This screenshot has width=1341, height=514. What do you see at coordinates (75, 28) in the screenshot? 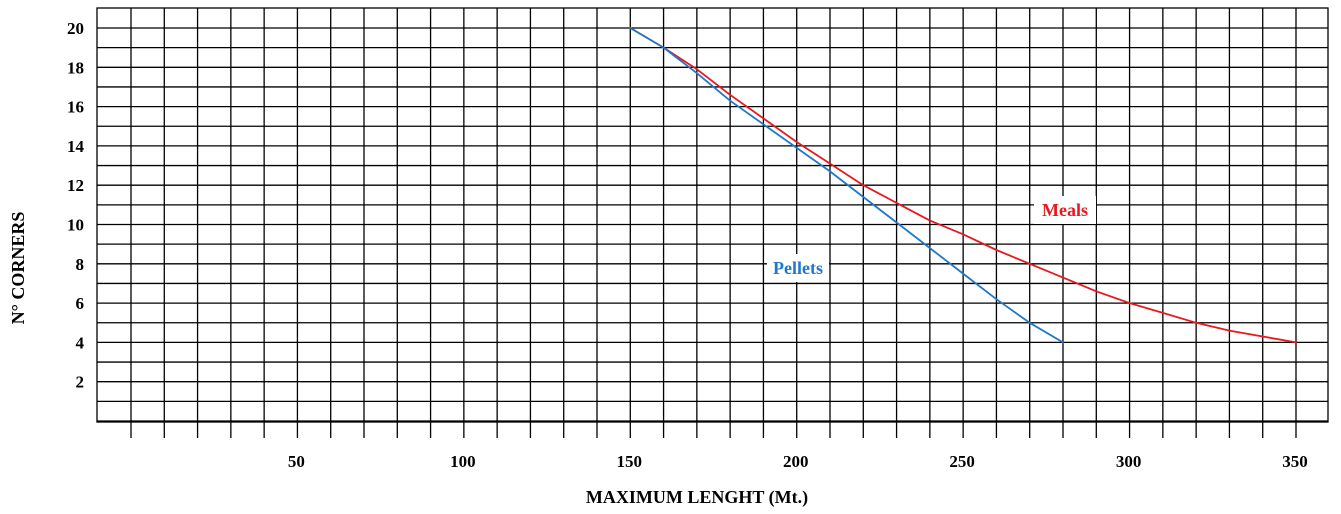
I see `y-tick-label: 20` at bounding box center [75, 28].